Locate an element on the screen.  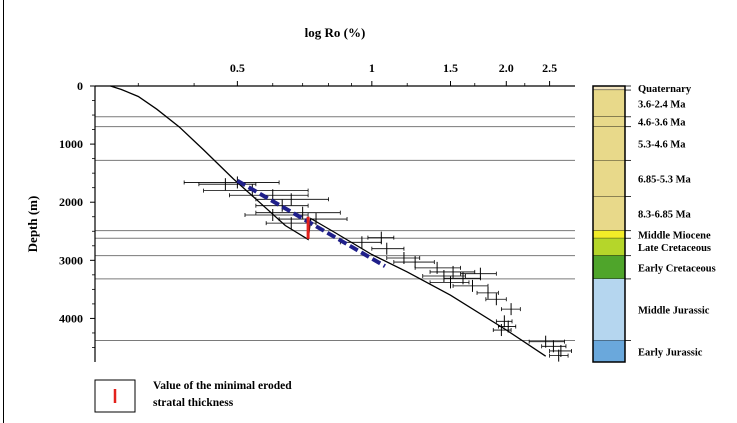
strat-label: Late Cretaceous is located at coordinates (674, 248).